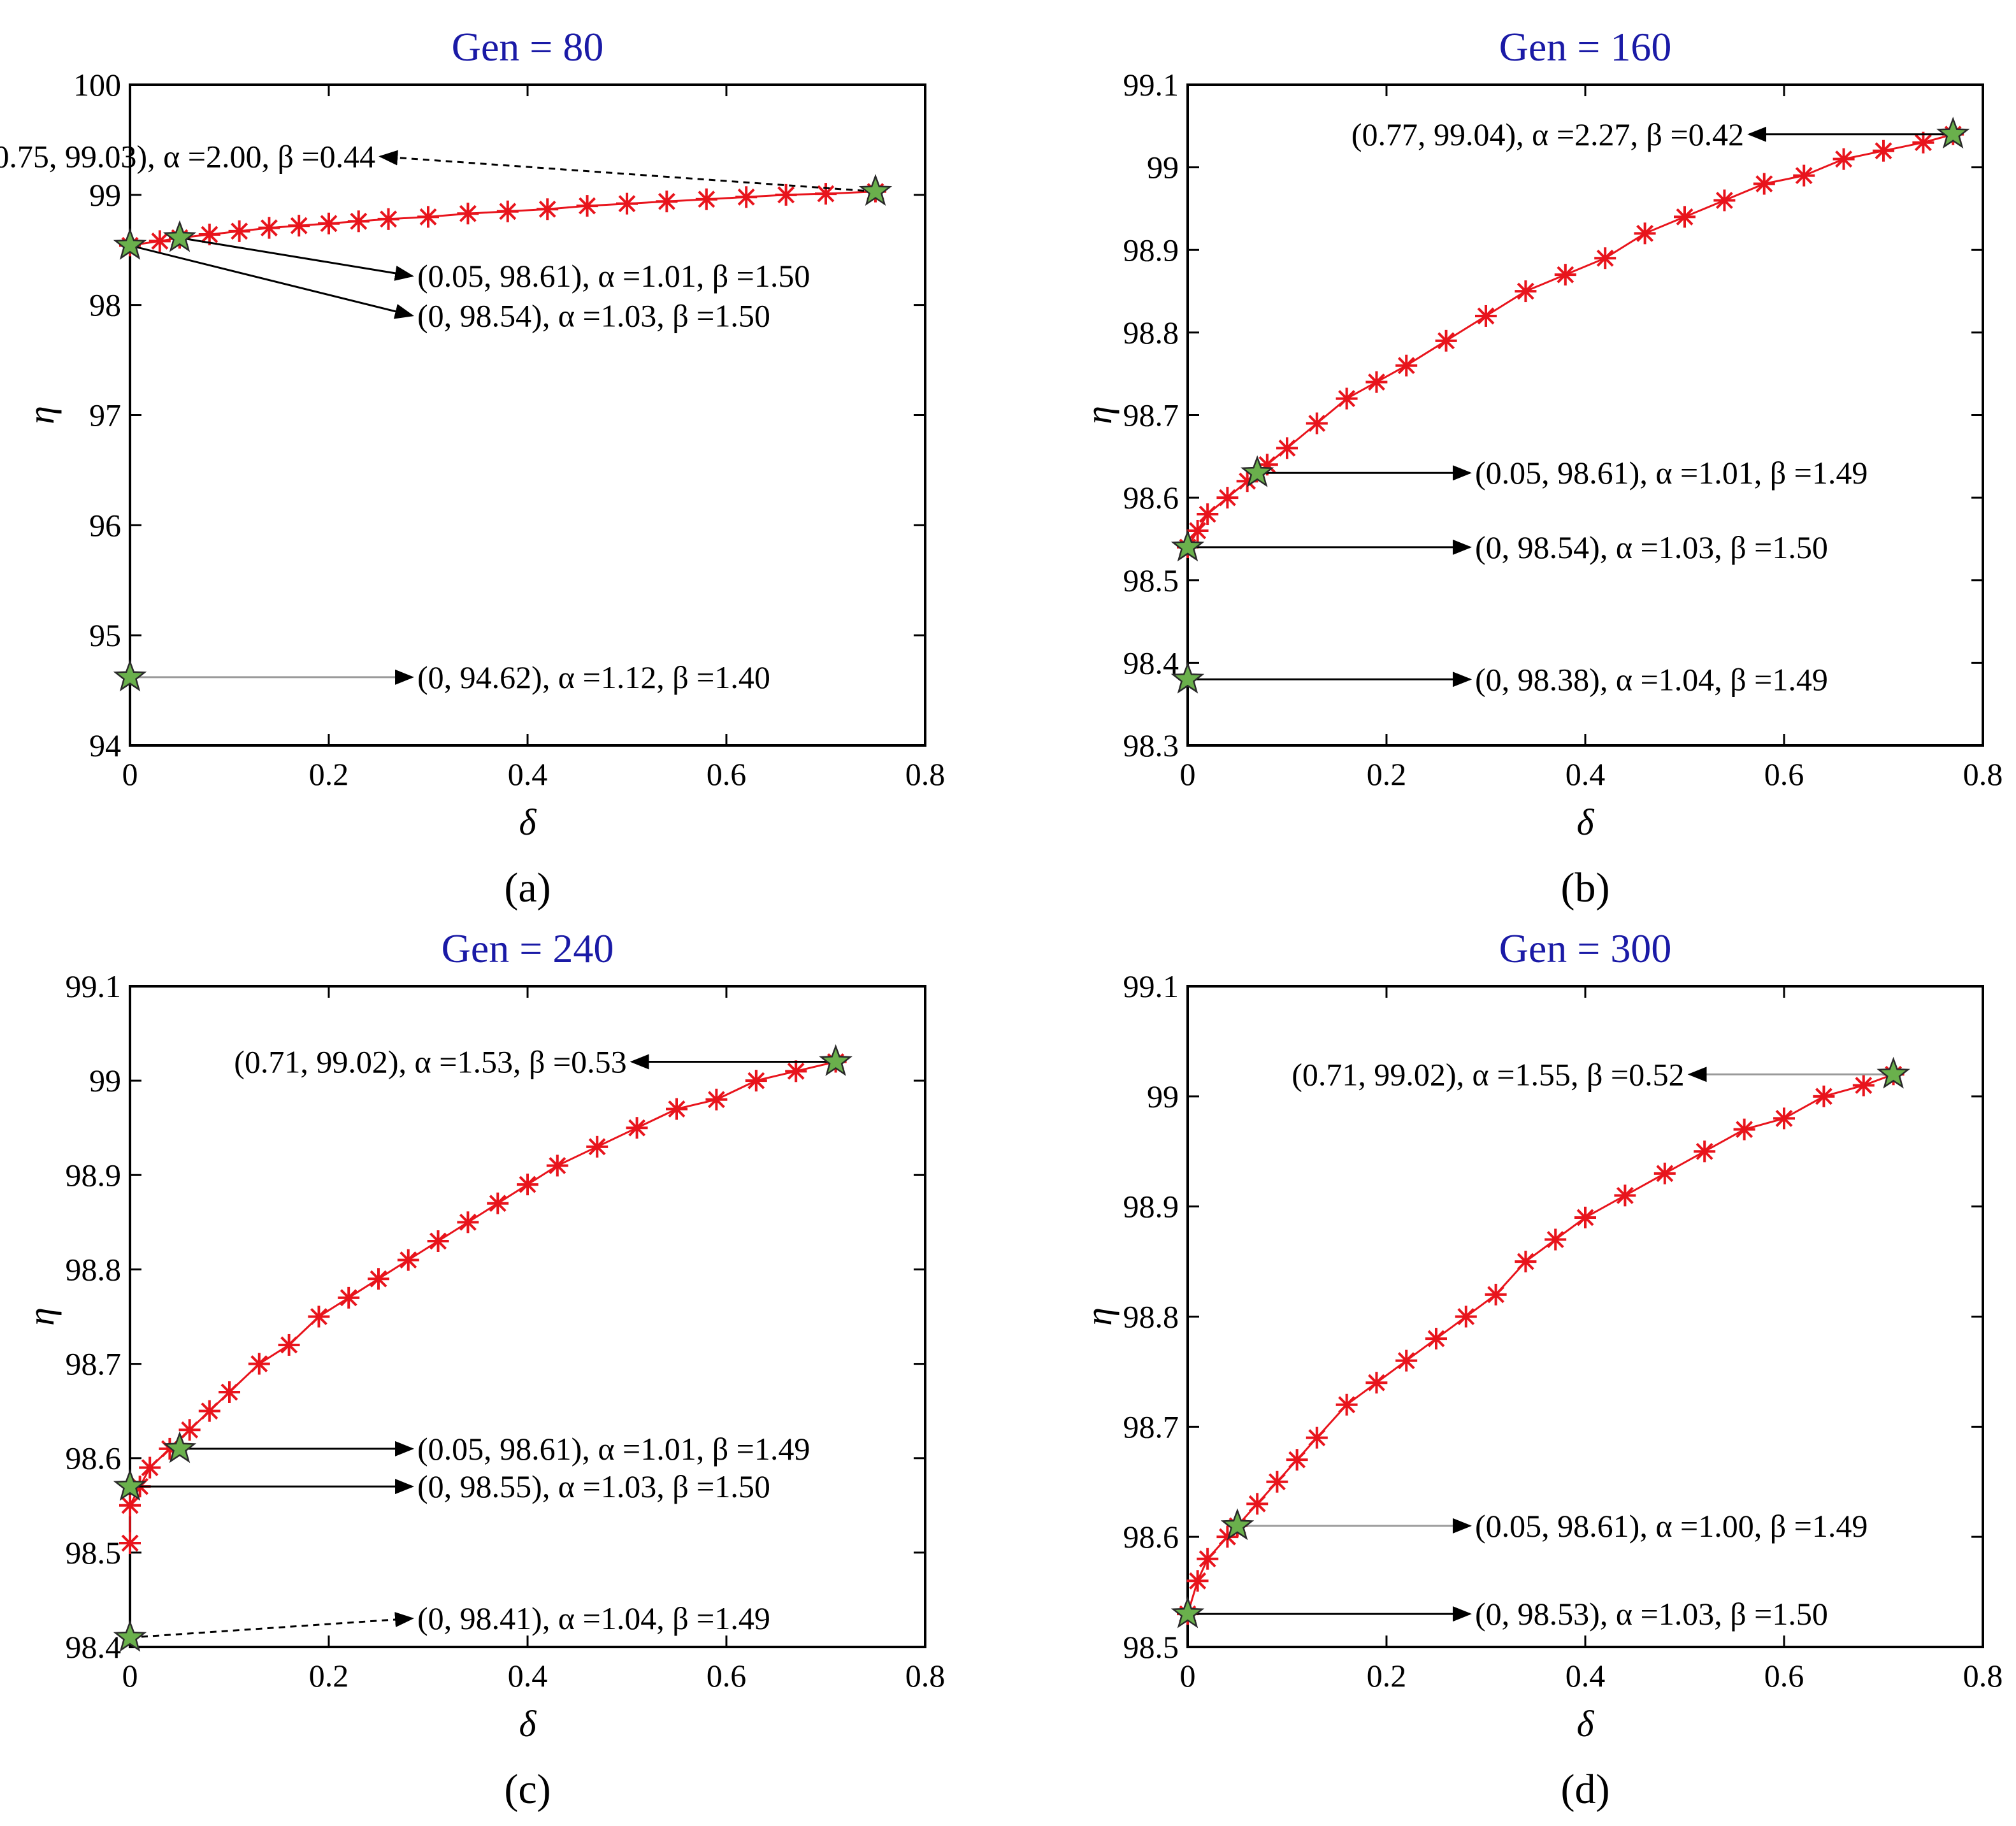  Describe the element at coordinates (105, 745) in the screenshot. I see `y-tick-label: 94` at that location.